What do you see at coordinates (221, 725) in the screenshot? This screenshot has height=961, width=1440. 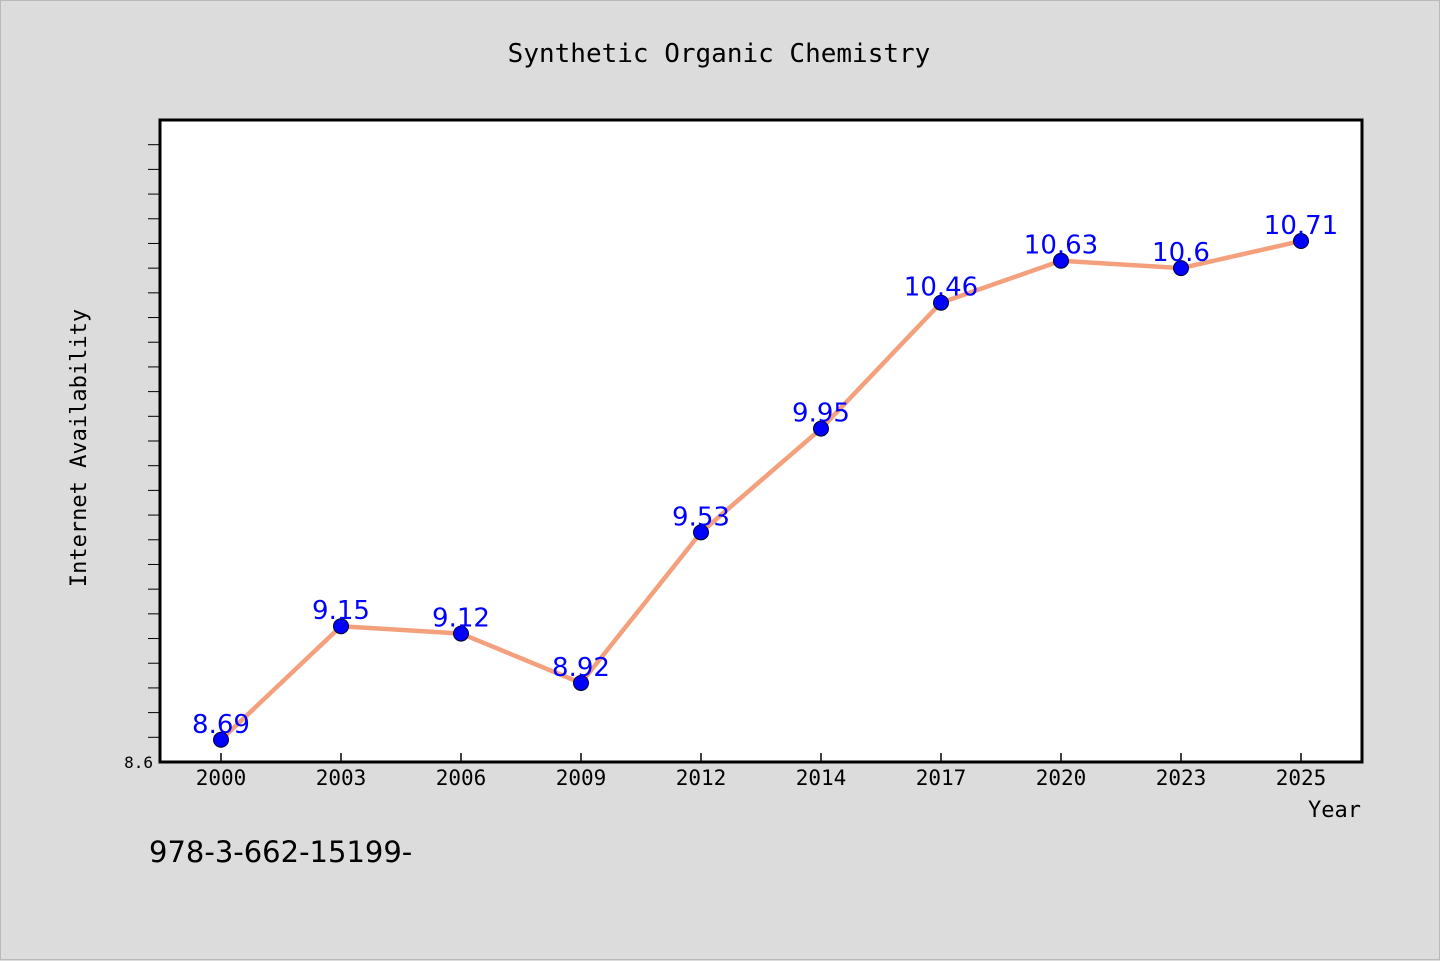 I see `data-label: 8.69` at bounding box center [221, 725].